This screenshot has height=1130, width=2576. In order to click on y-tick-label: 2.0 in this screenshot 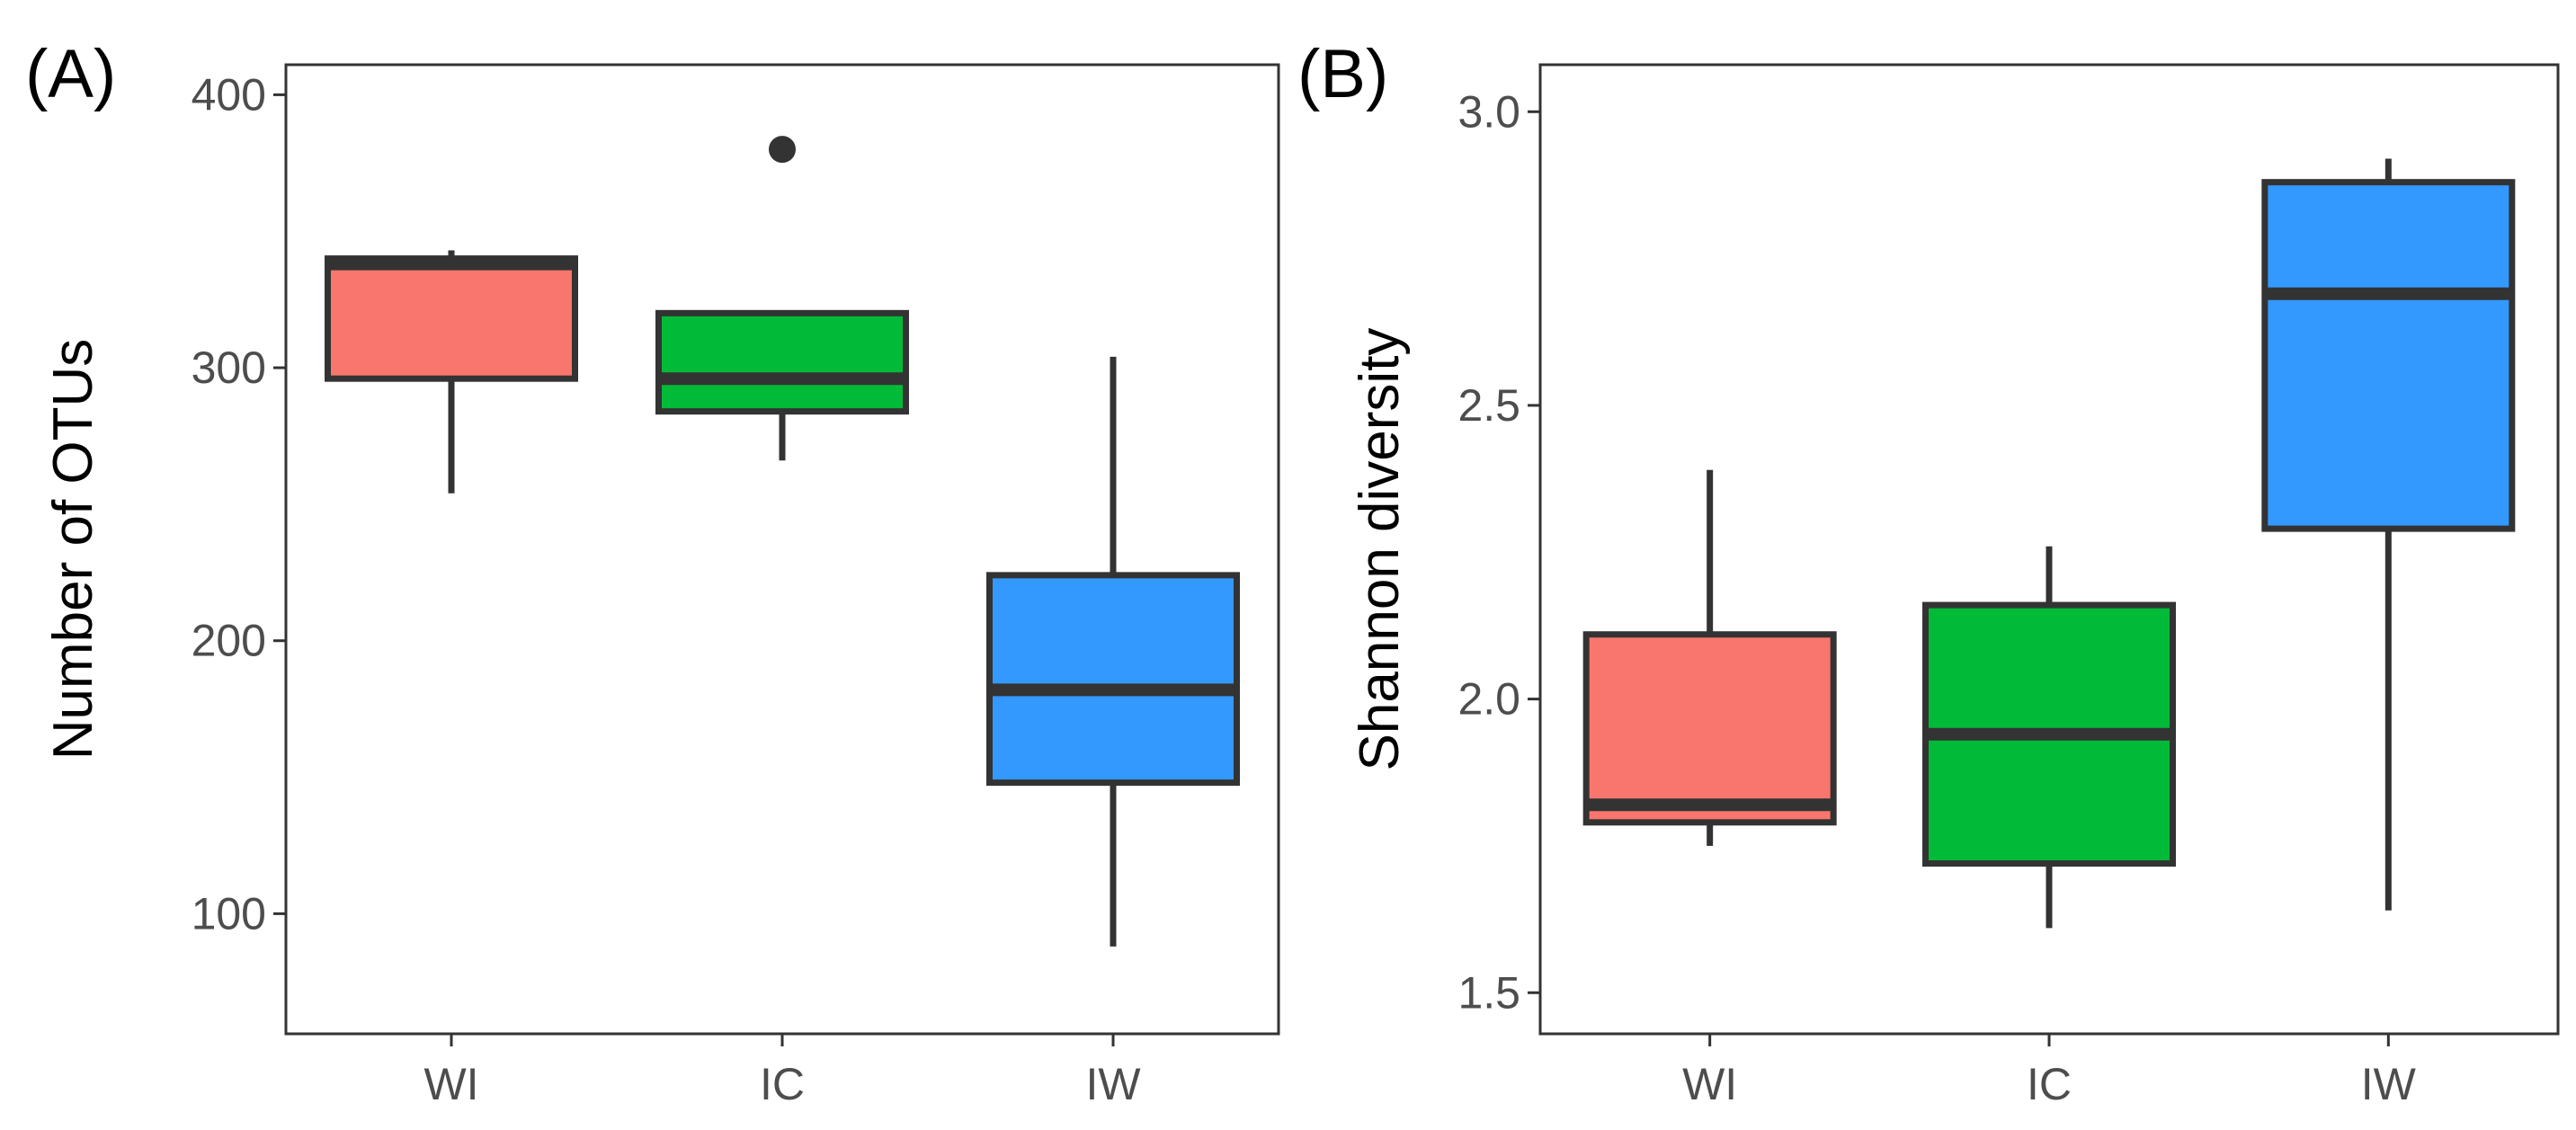, I will do `click(1489, 699)`.